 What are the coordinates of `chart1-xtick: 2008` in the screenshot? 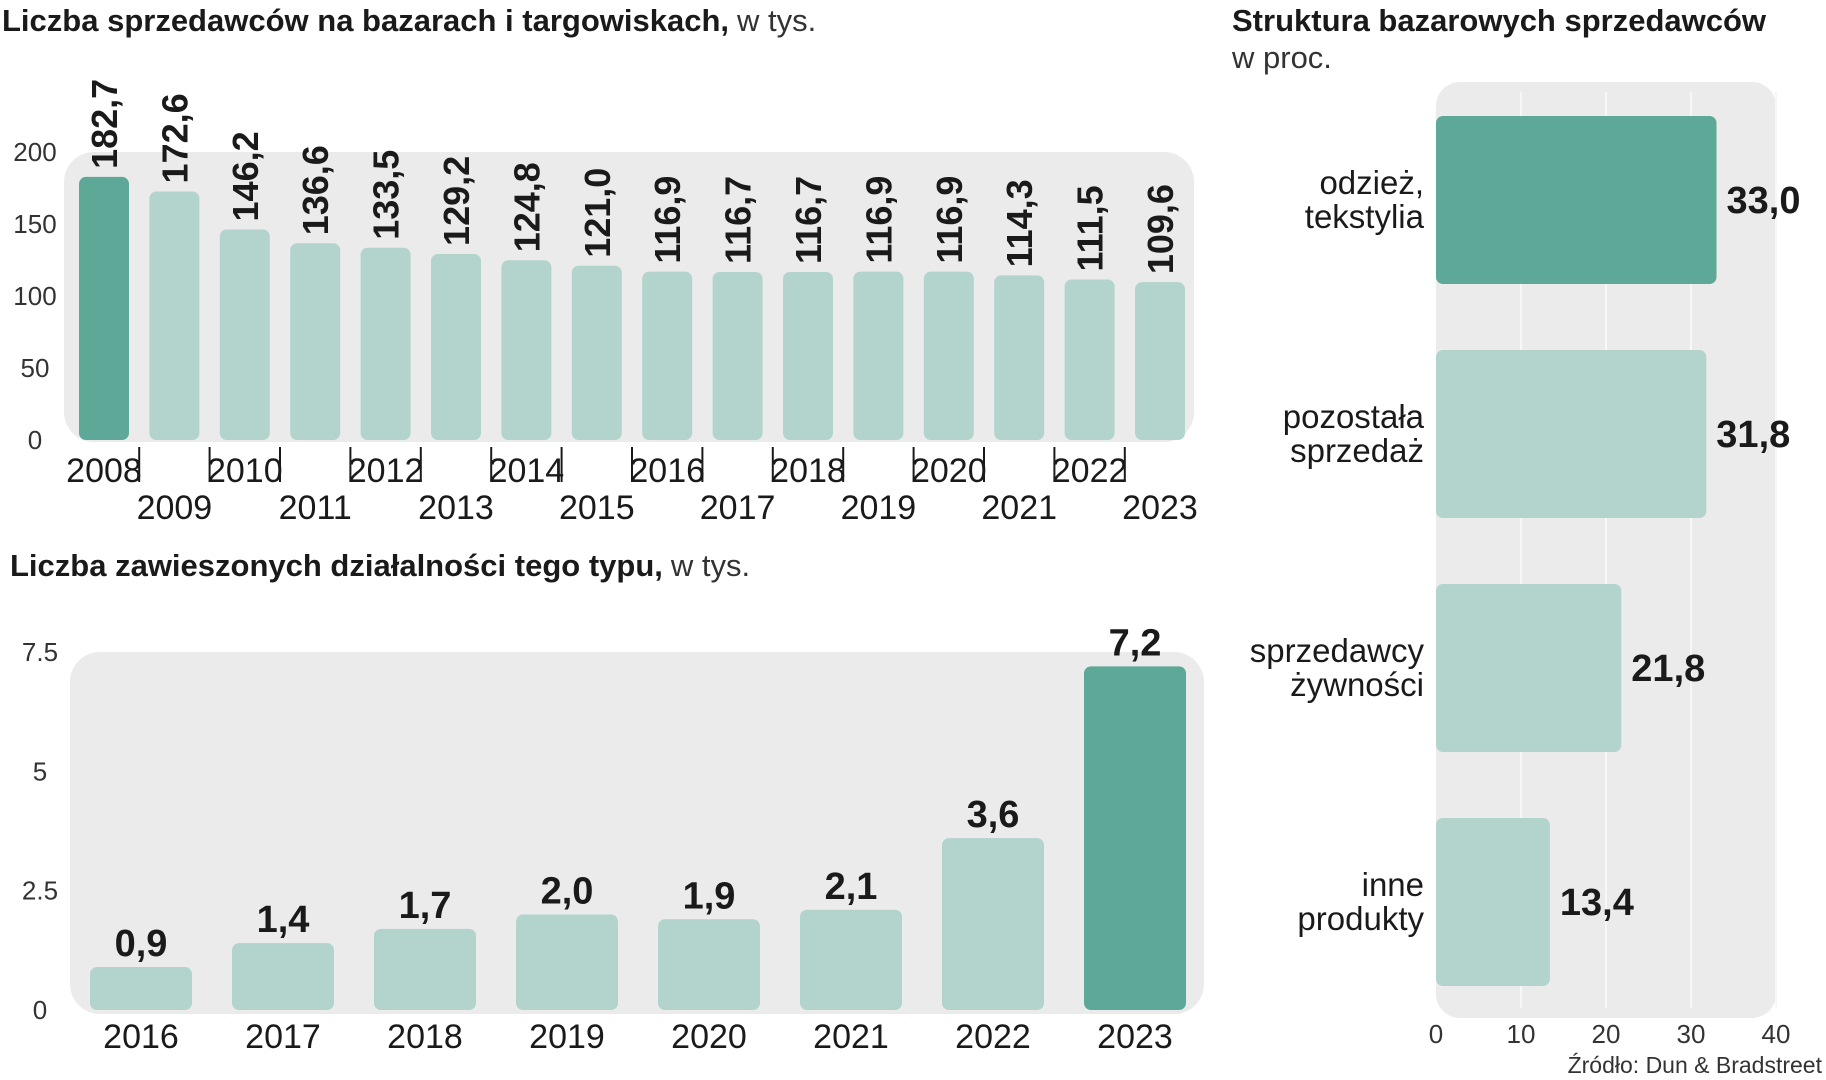 It's located at (104, 471).